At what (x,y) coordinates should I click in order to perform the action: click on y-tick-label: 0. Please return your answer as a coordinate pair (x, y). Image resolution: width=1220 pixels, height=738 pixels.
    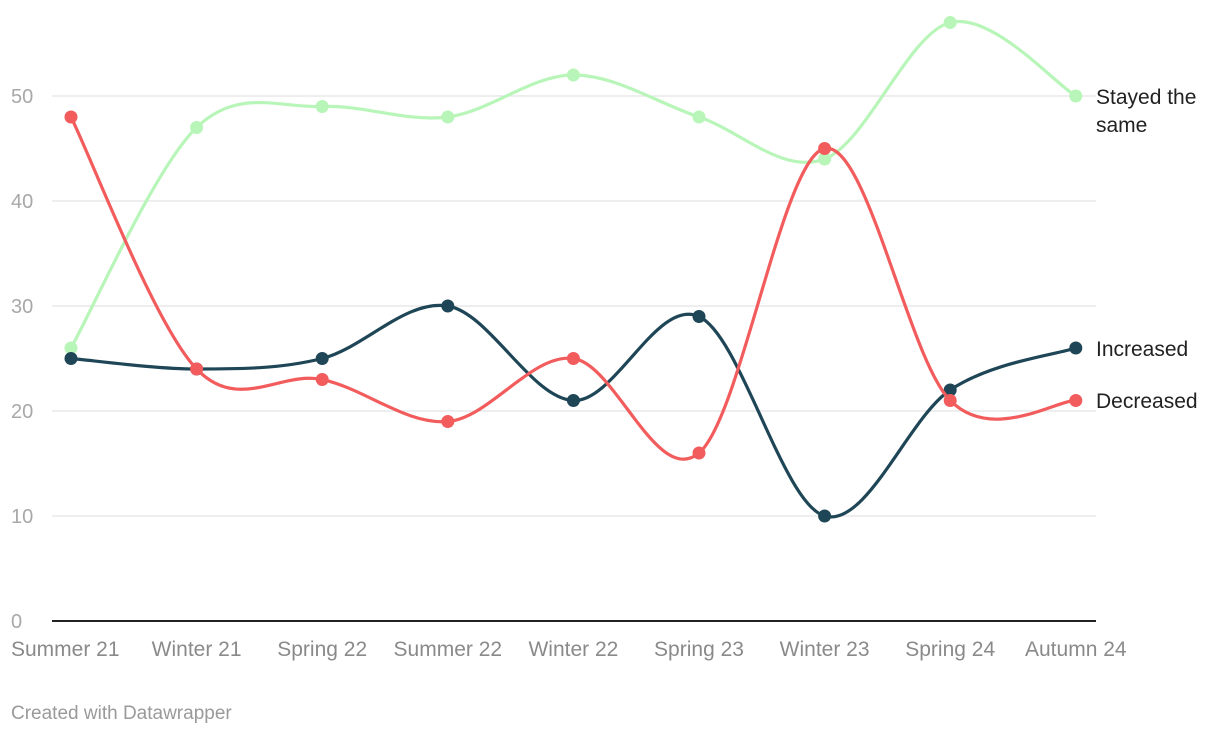
    Looking at the image, I should click on (16, 622).